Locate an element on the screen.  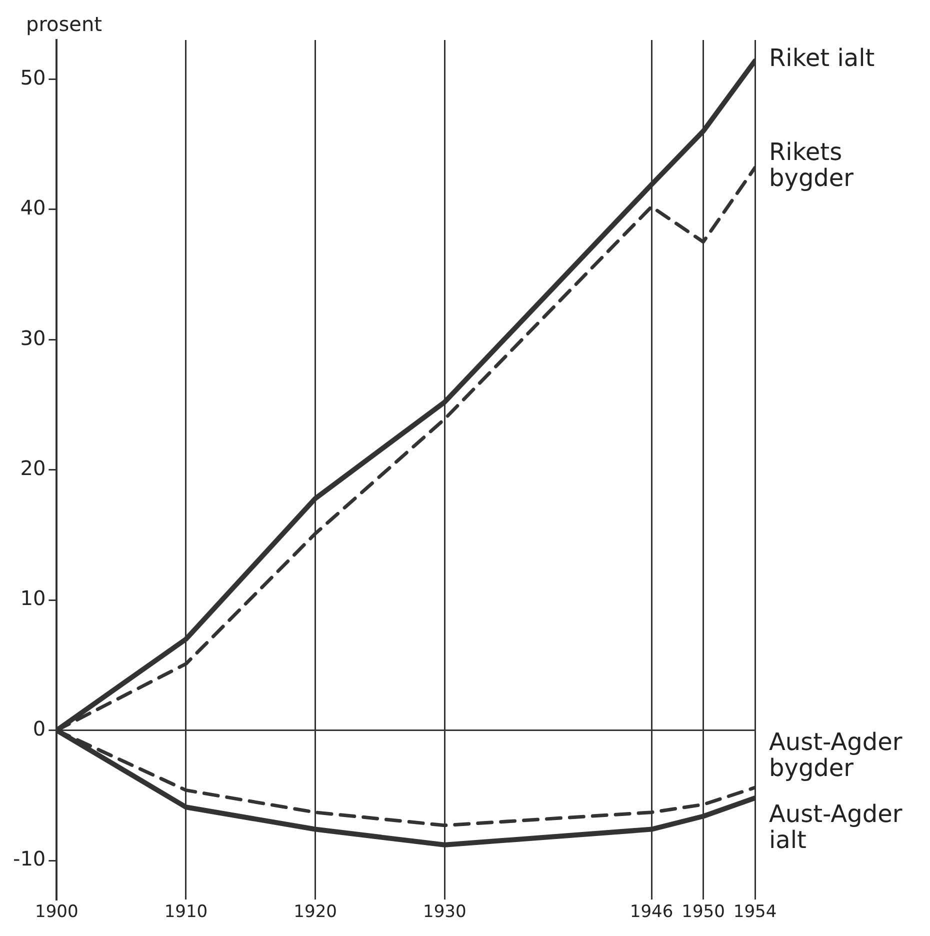
series-label: Aust-Agder bygder is located at coordinates (835, 755).